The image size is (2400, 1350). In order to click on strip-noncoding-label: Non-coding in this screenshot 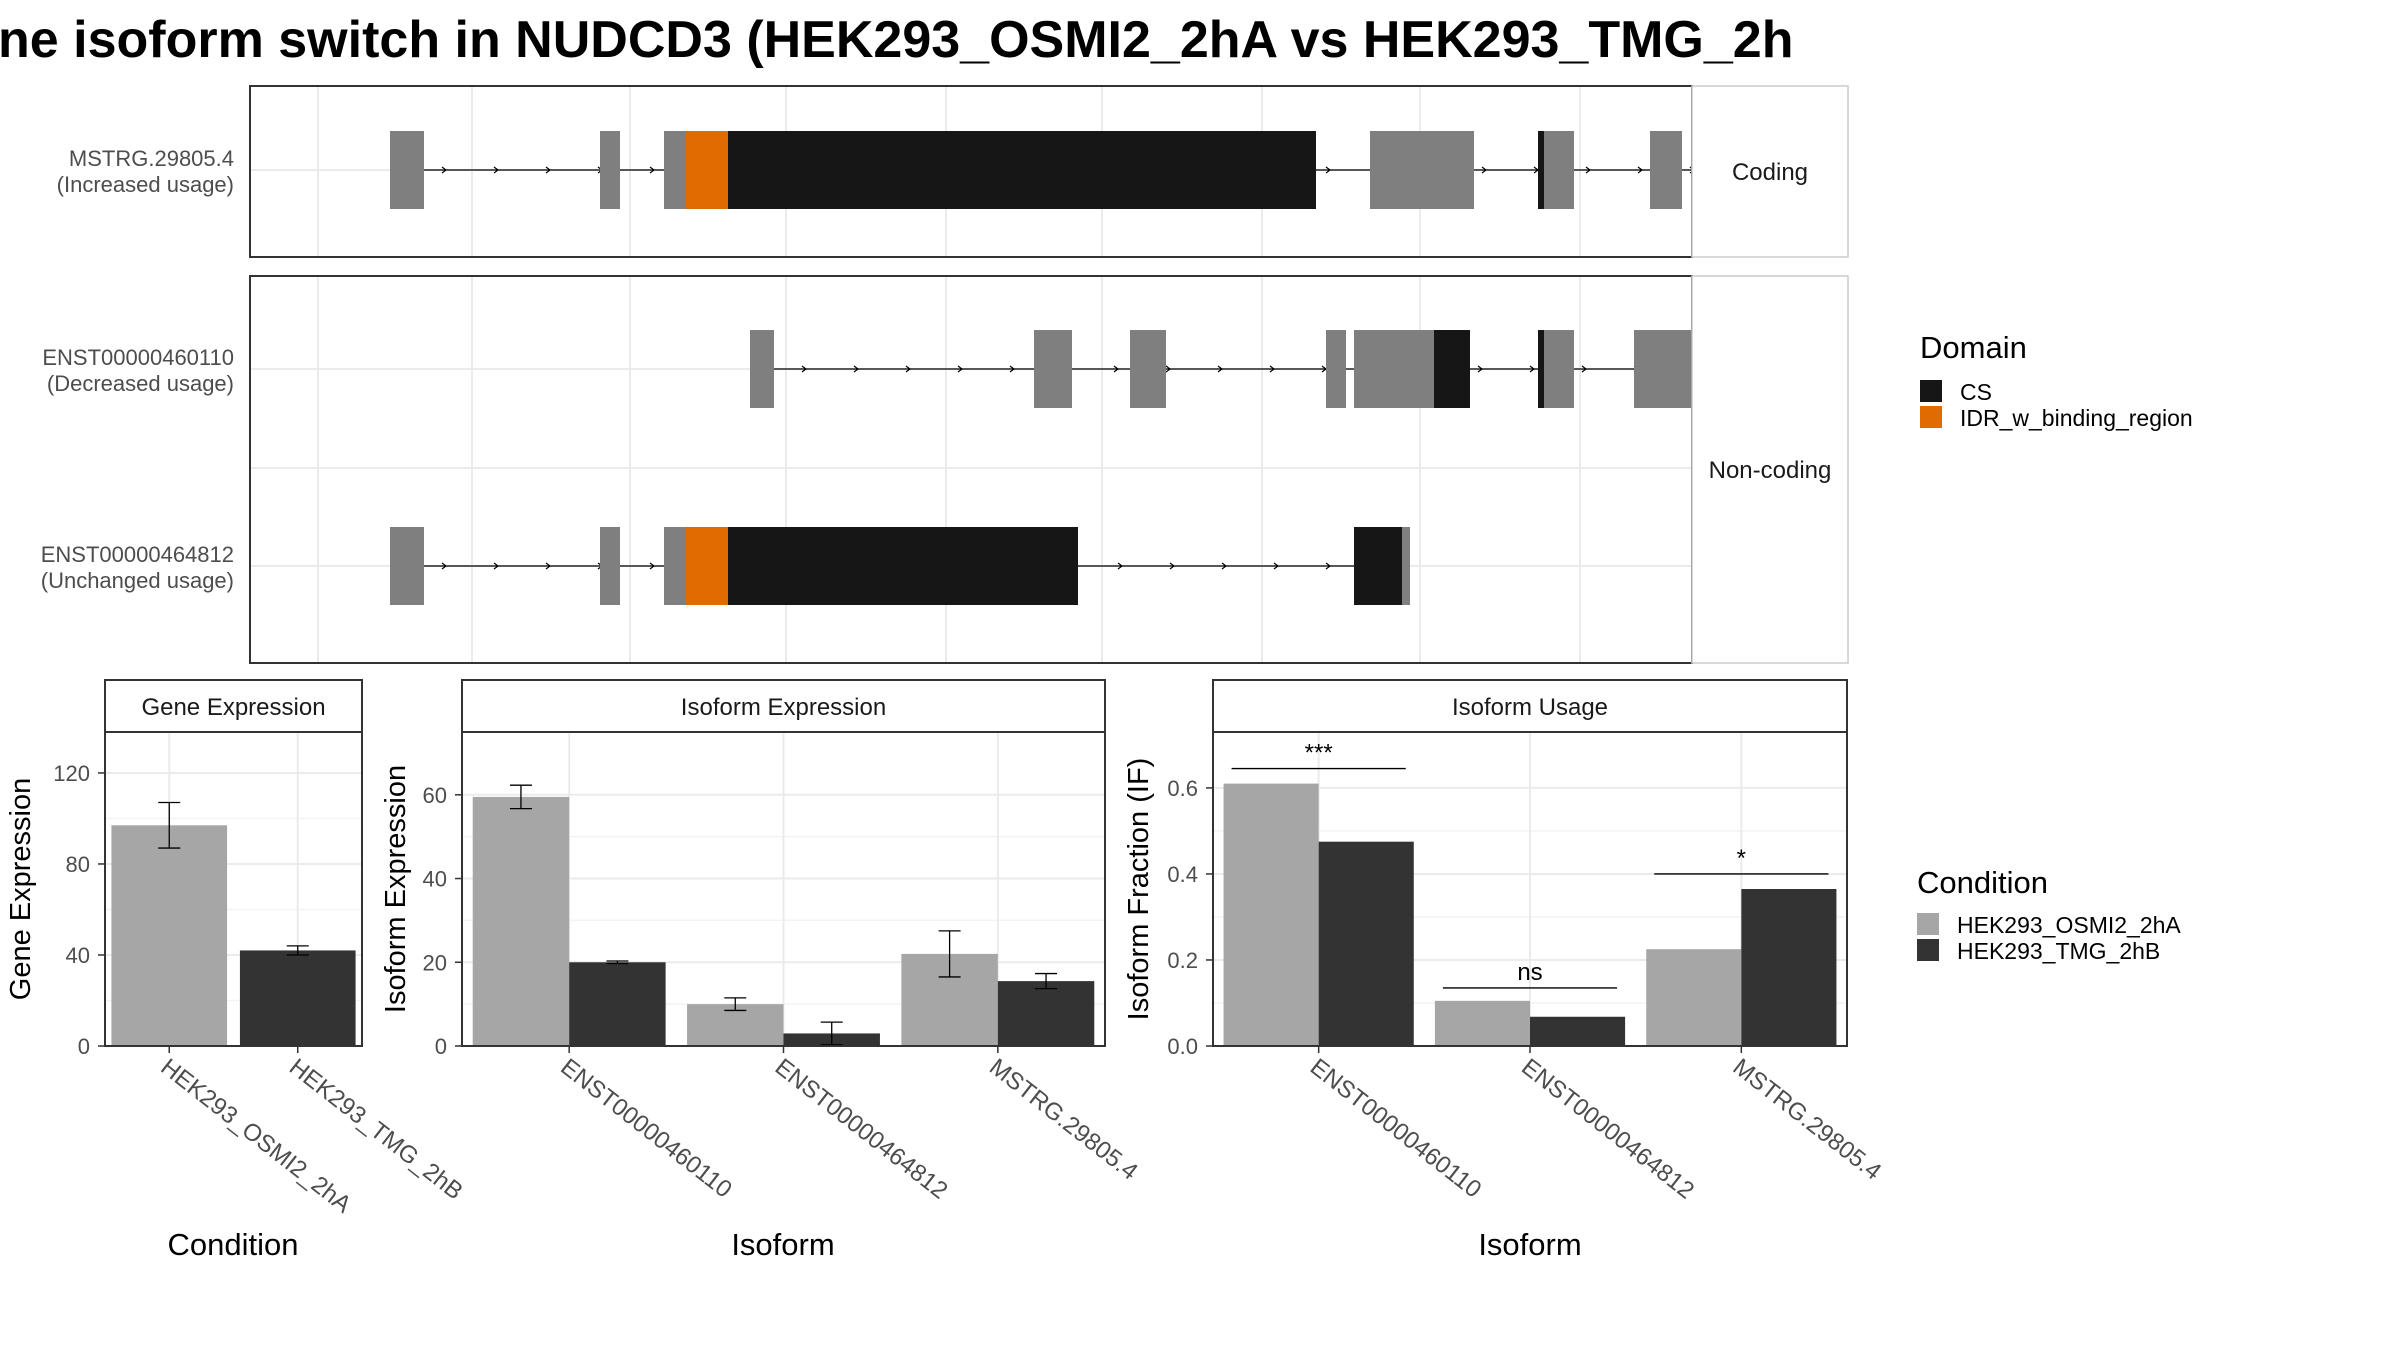, I will do `click(1770, 470)`.